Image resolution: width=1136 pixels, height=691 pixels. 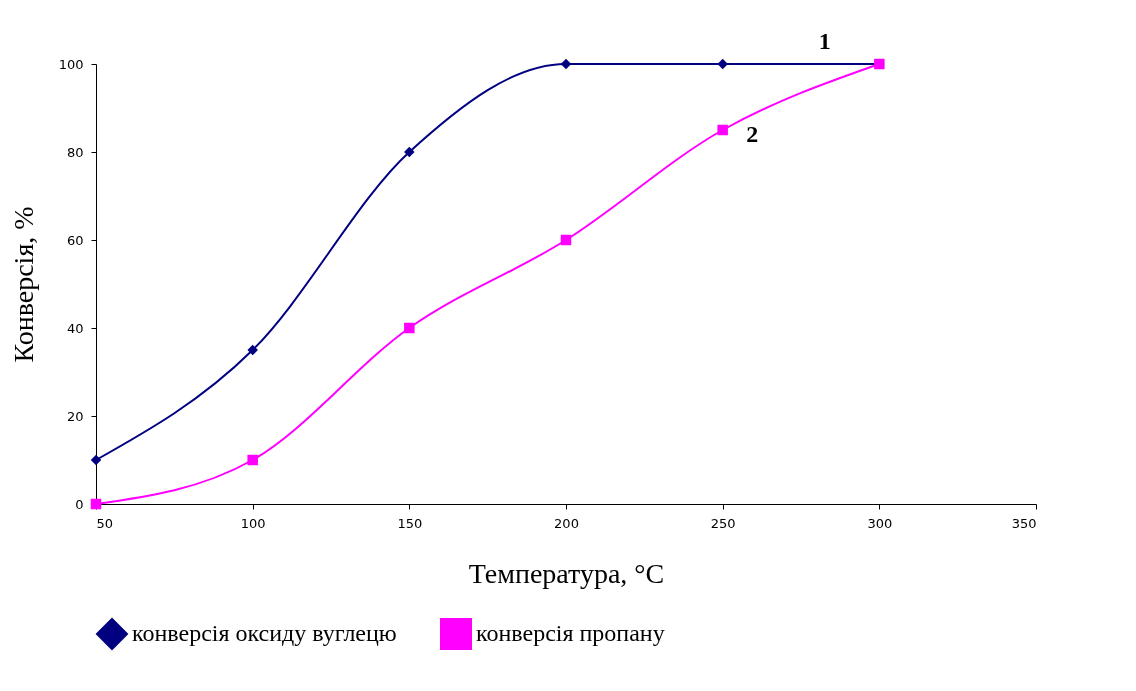 What do you see at coordinates (566, 523) in the screenshot?
I see `x-tick-label: 200` at bounding box center [566, 523].